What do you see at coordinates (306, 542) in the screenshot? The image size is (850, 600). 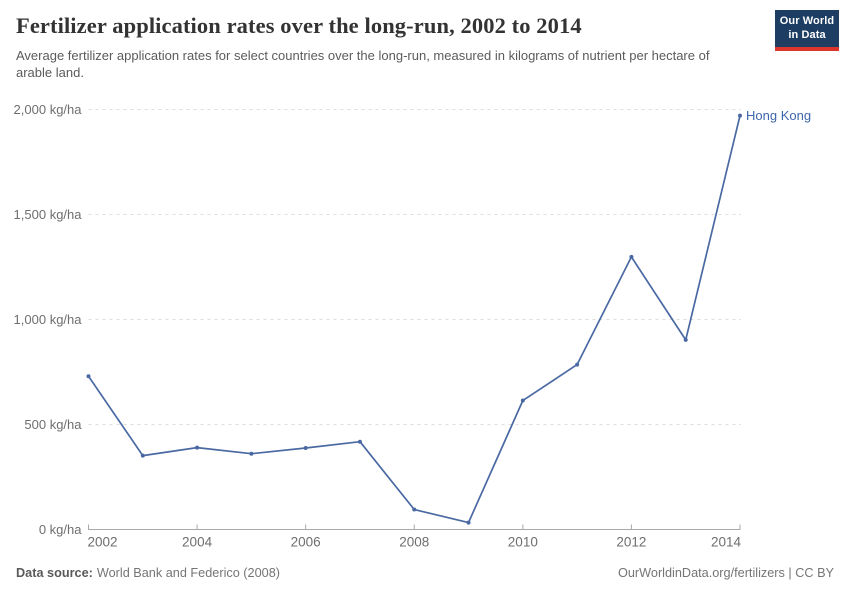 I see `x-tick-label: 2006` at bounding box center [306, 542].